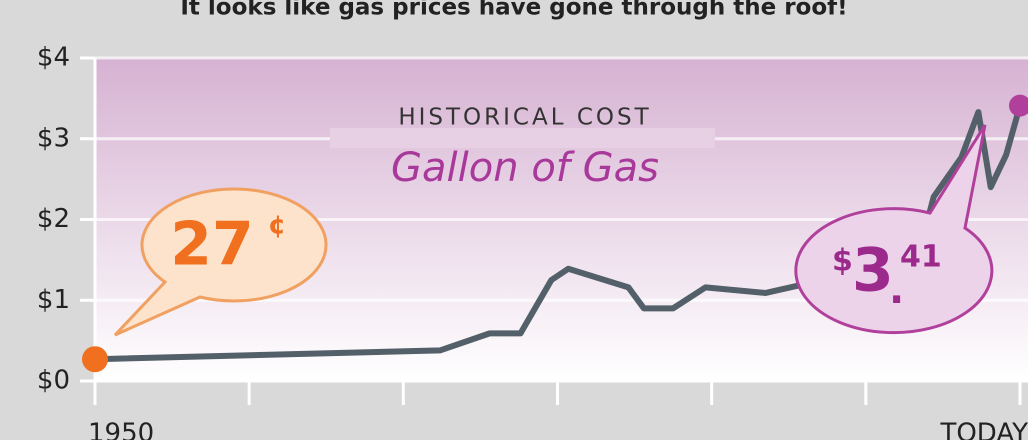  Describe the element at coordinates (524, 118) in the screenshot. I see `subtitle: HISTORICAL COST` at that location.